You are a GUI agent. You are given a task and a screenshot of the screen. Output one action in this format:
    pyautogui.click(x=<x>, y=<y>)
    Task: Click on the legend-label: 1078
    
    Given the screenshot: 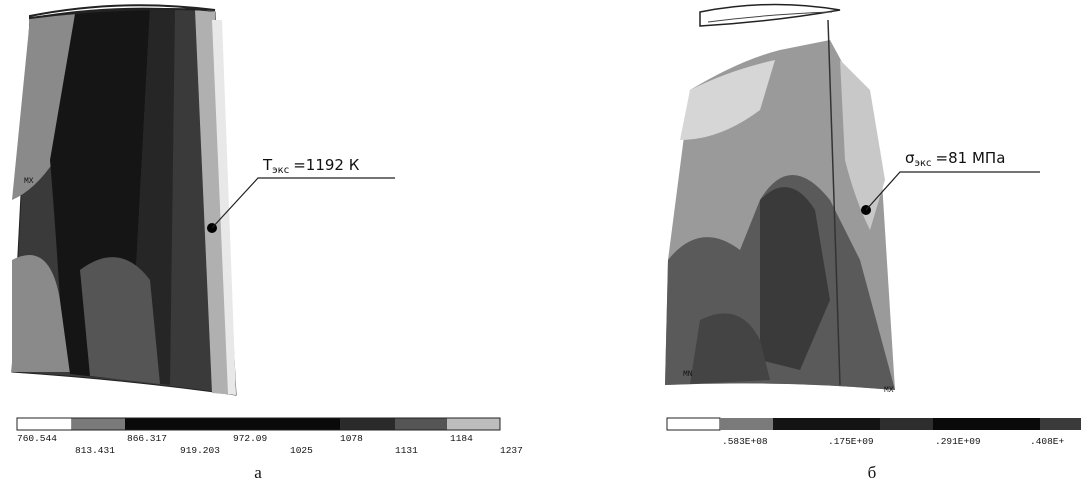 What is the action you would take?
    pyautogui.click(x=351, y=438)
    